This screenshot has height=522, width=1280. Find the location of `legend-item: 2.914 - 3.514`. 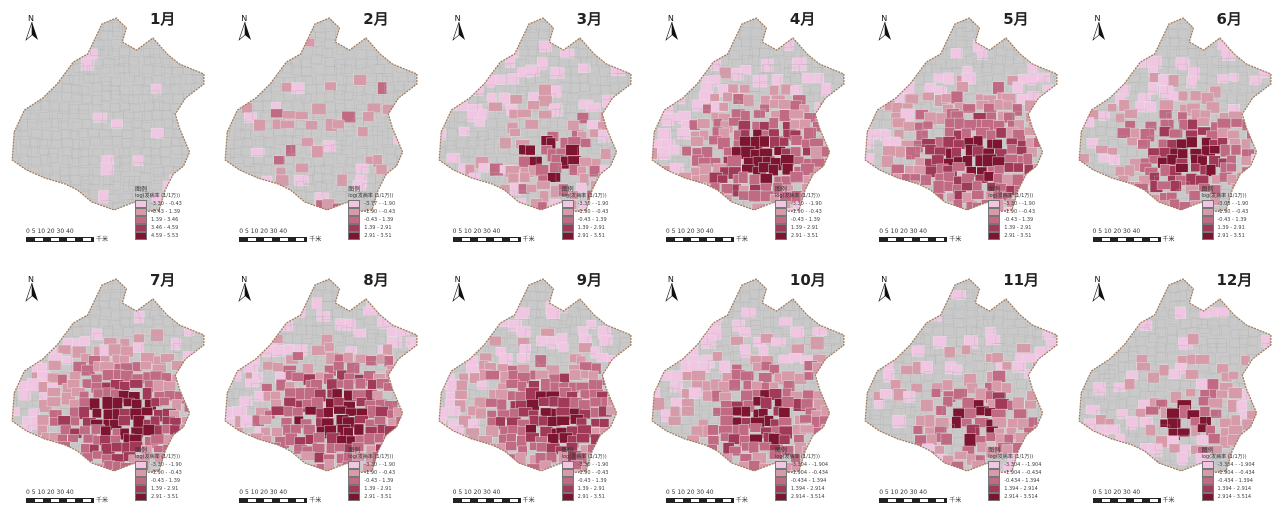

legend-item: 2.914 - 3.514 is located at coordinates (1239, 497).